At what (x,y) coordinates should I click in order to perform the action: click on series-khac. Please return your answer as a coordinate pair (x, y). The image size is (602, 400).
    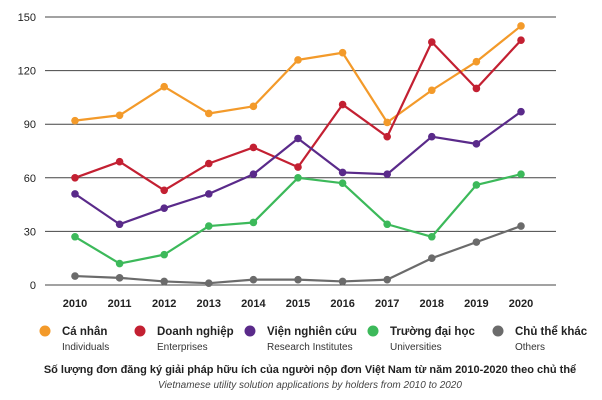
    Looking at the image, I should click on (298, 255).